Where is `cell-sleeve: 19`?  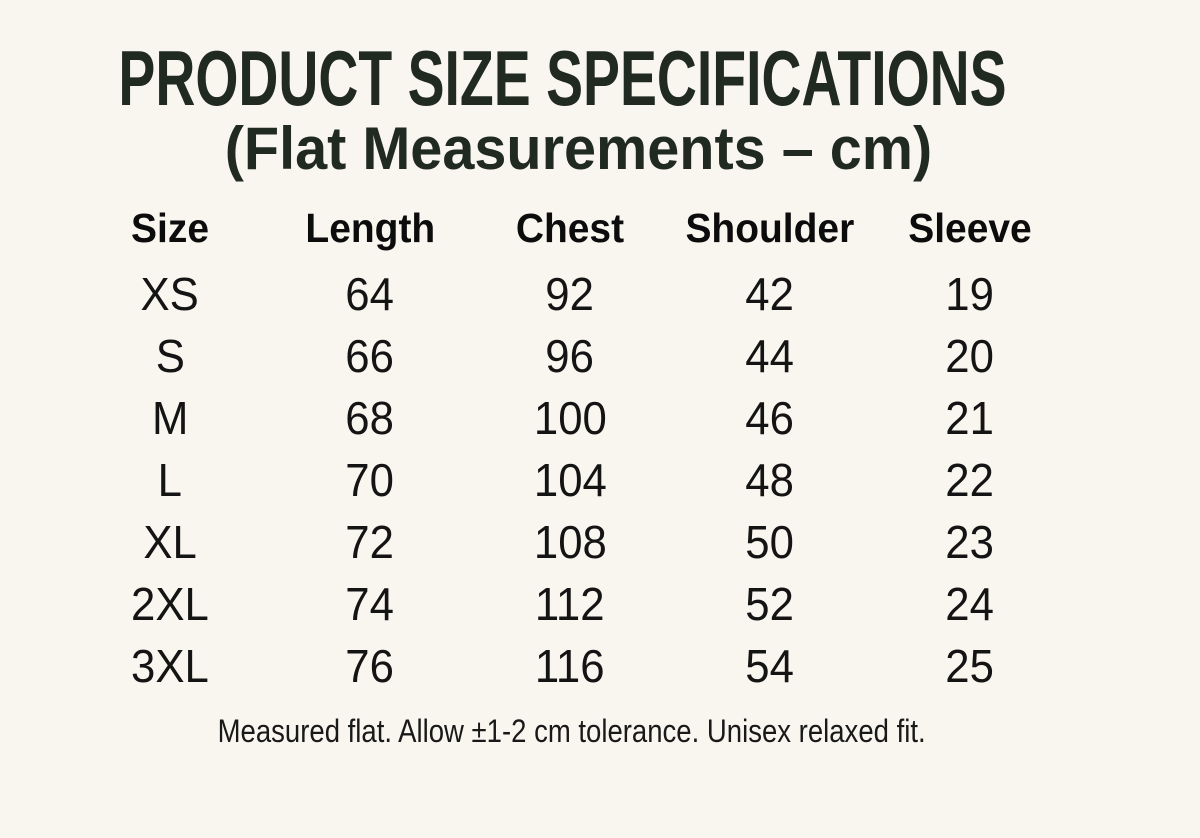
cell-sleeve: 19 is located at coordinates (970, 294).